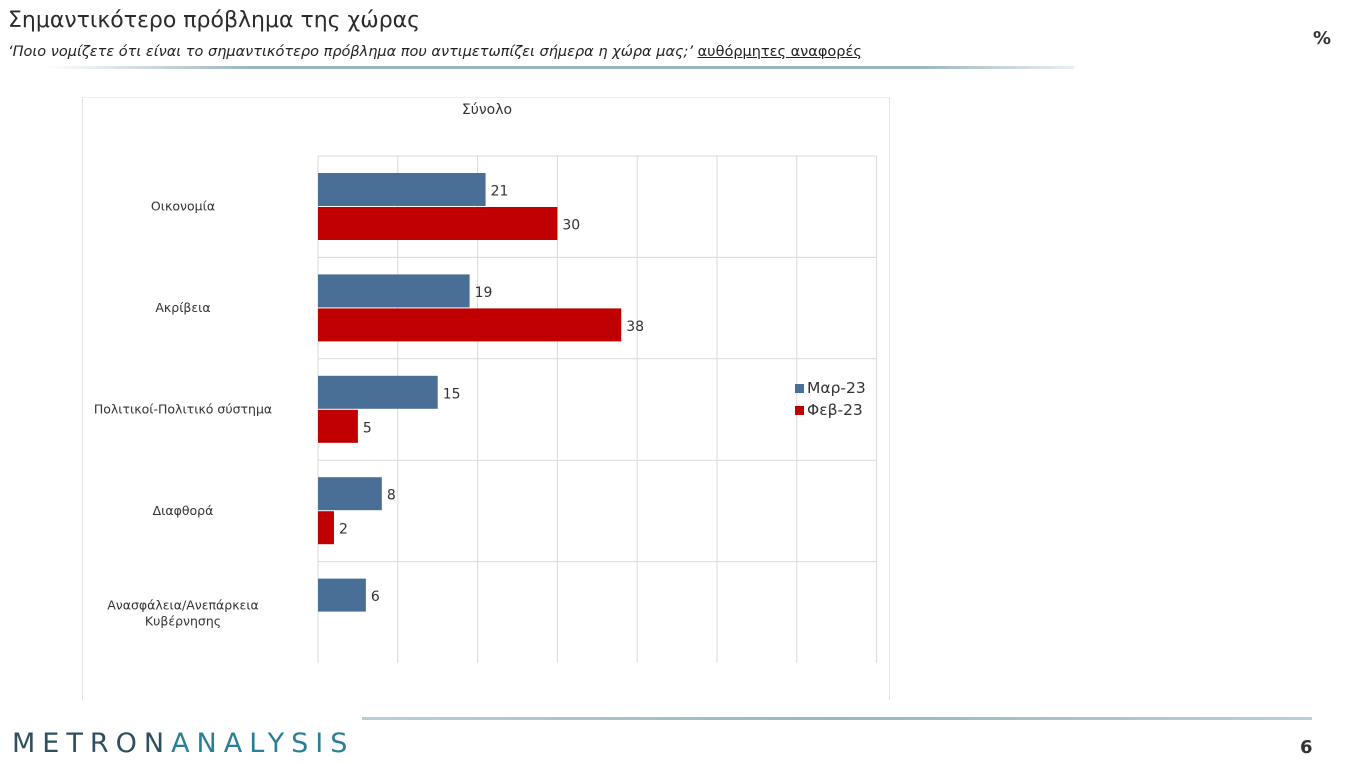 The width and height of the screenshot is (1360, 764). I want to click on footer-divider, so click(837, 718).